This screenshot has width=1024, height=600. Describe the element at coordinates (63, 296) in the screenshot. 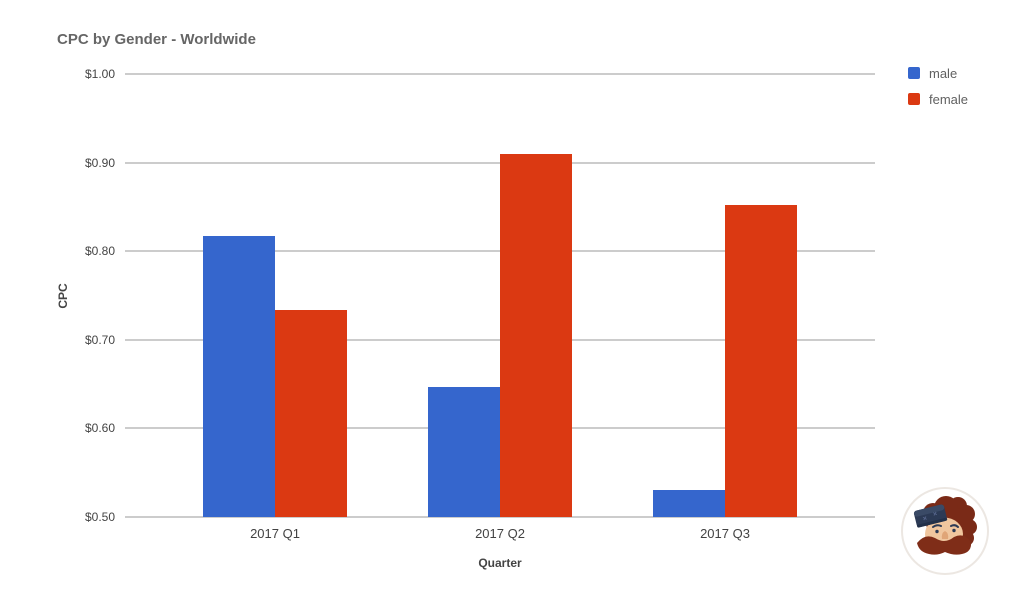

I see `y-axis-title: CPC` at that location.